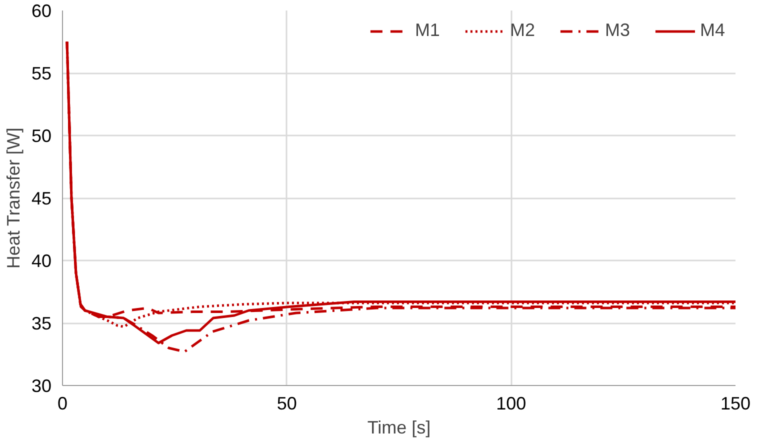  What do you see at coordinates (41, 386) in the screenshot?
I see `y-tick-label: 30` at bounding box center [41, 386].